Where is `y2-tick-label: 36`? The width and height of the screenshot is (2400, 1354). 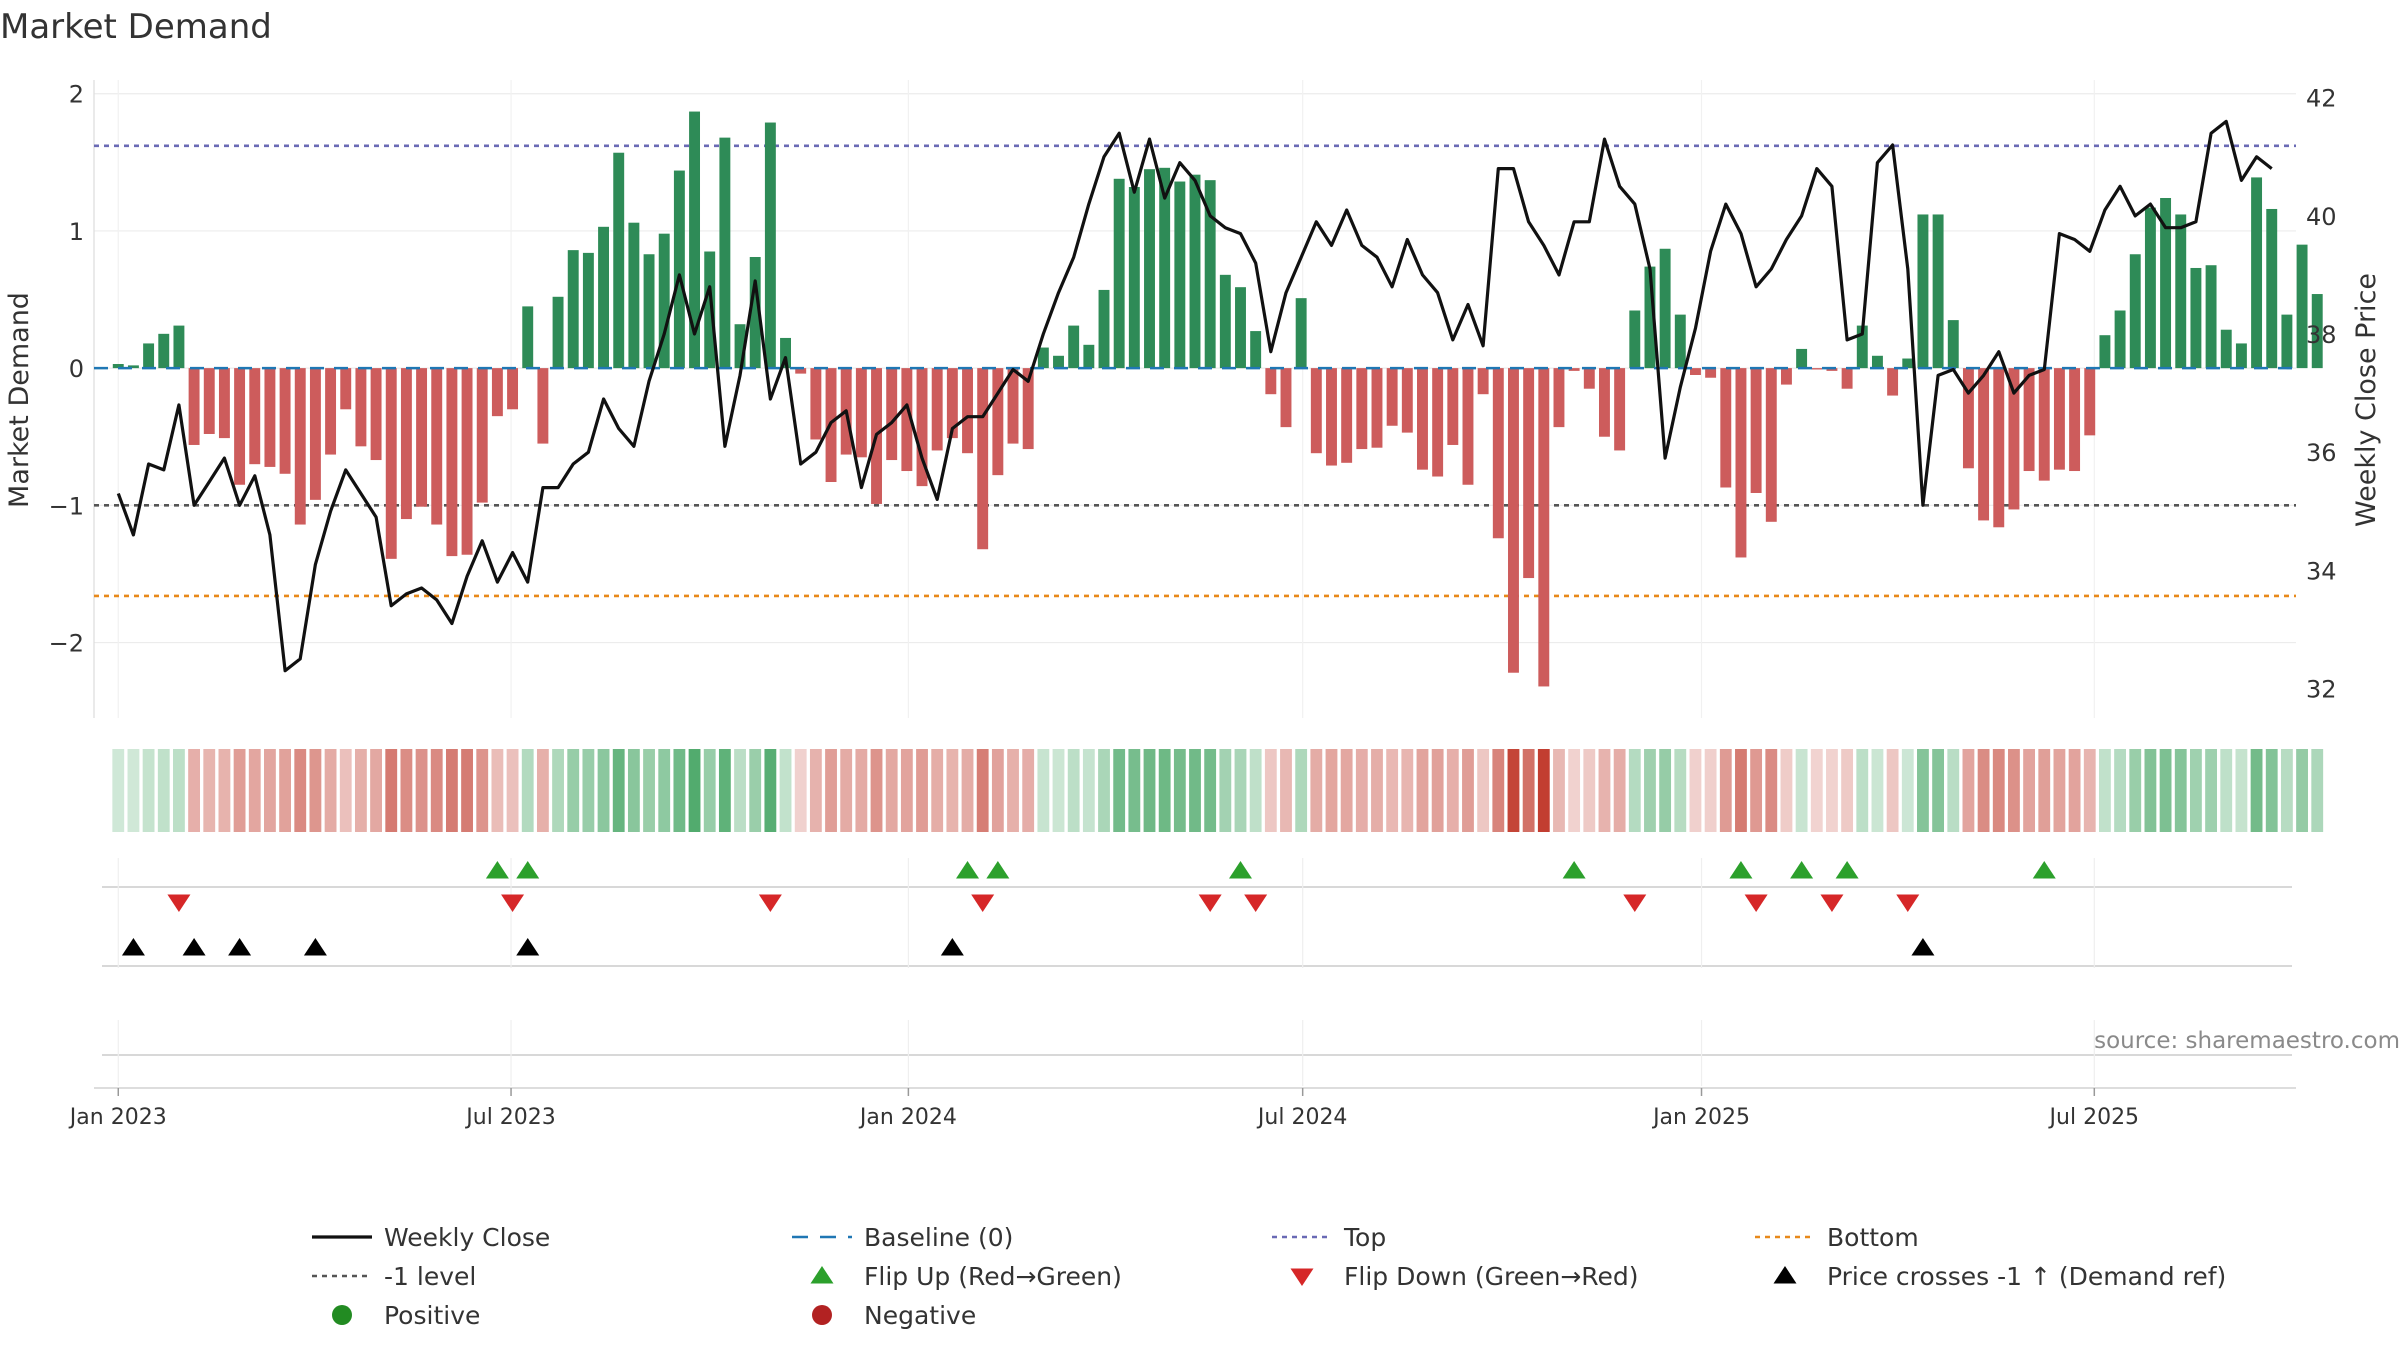 y2-tick-label: 36 is located at coordinates (2321, 453).